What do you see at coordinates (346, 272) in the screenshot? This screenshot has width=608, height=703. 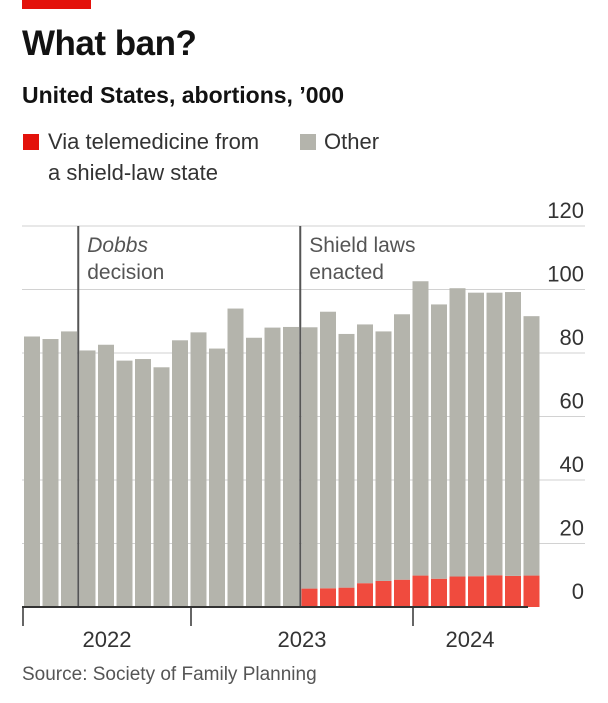 I see `annotation-line2: enacted` at bounding box center [346, 272].